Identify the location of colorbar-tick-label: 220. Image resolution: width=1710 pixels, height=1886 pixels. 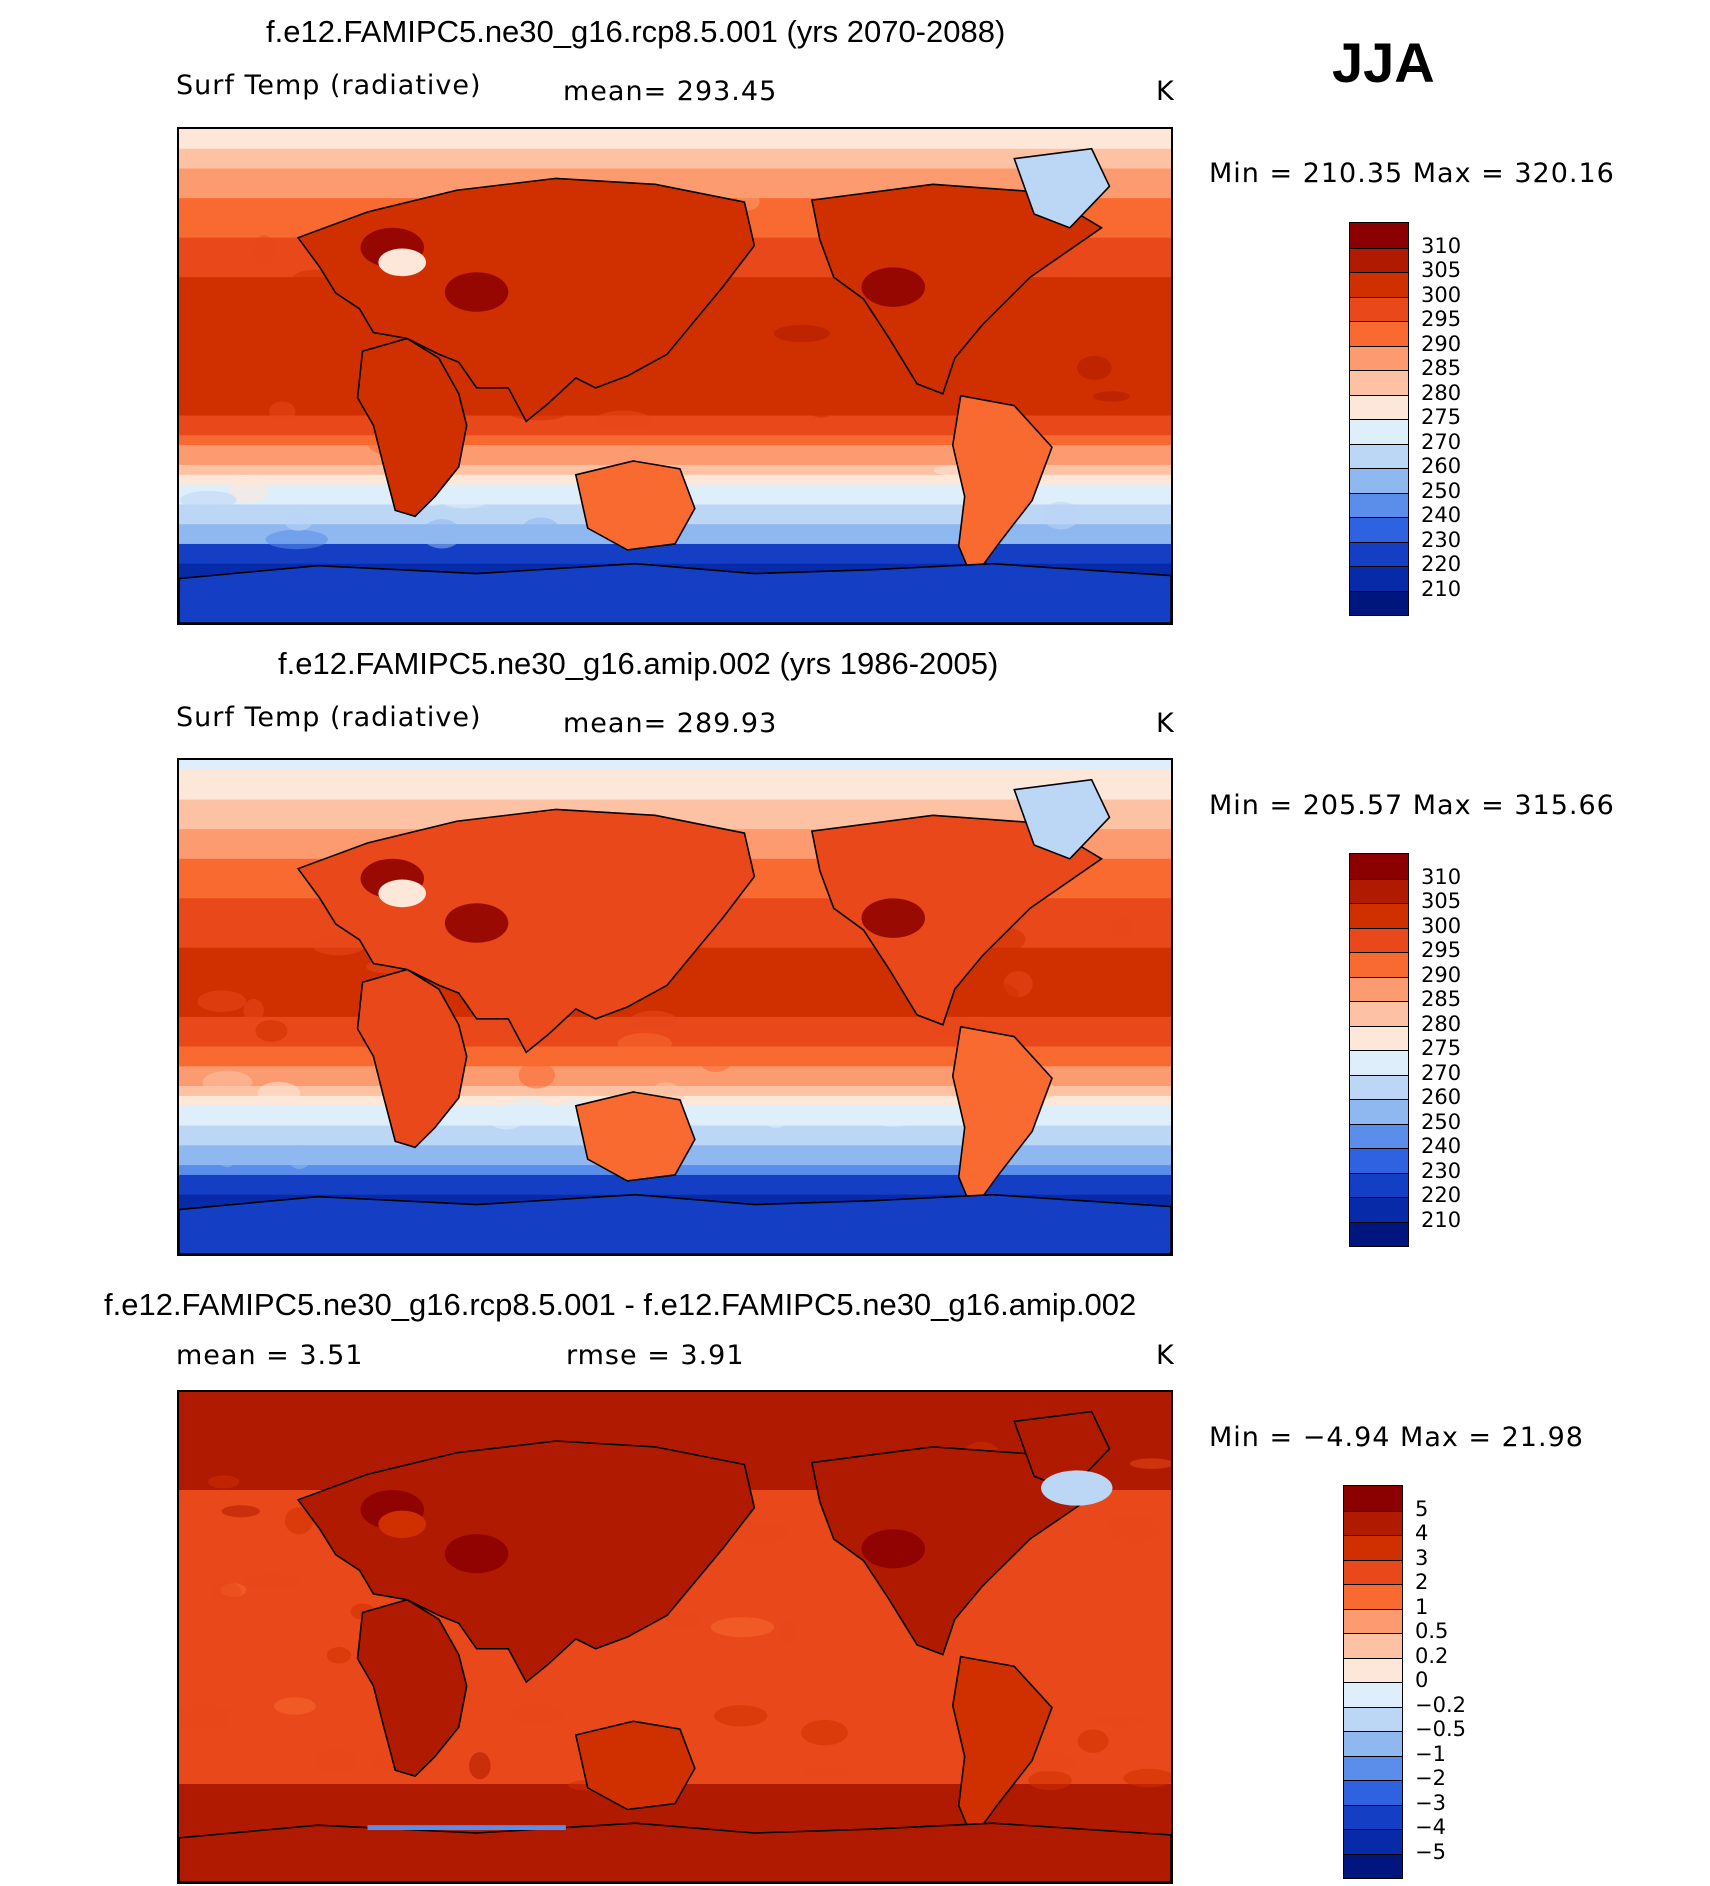
(1441, 1195).